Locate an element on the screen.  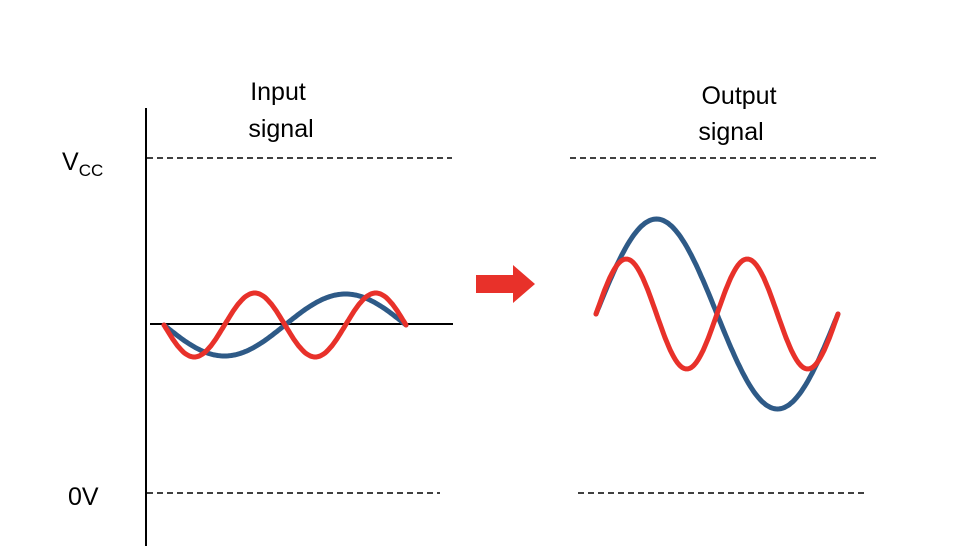
output-title-line2: signal is located at coordinates (730, 132).